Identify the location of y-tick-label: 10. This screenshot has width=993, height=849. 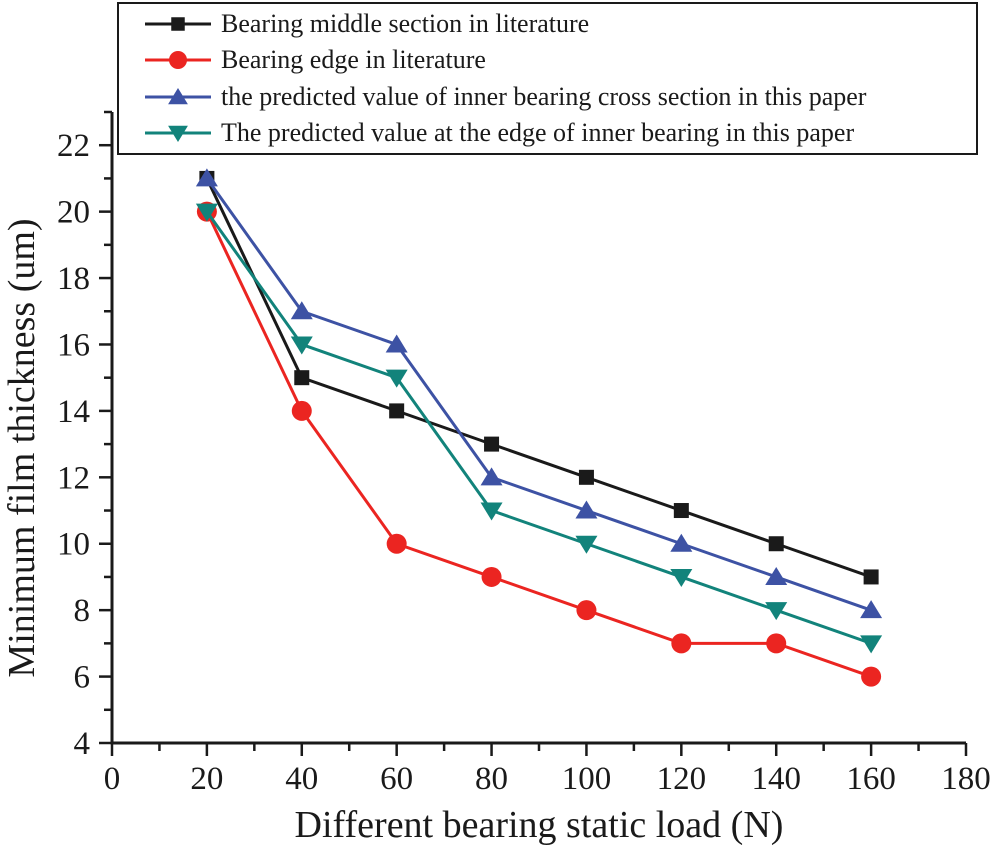
(73, 545).